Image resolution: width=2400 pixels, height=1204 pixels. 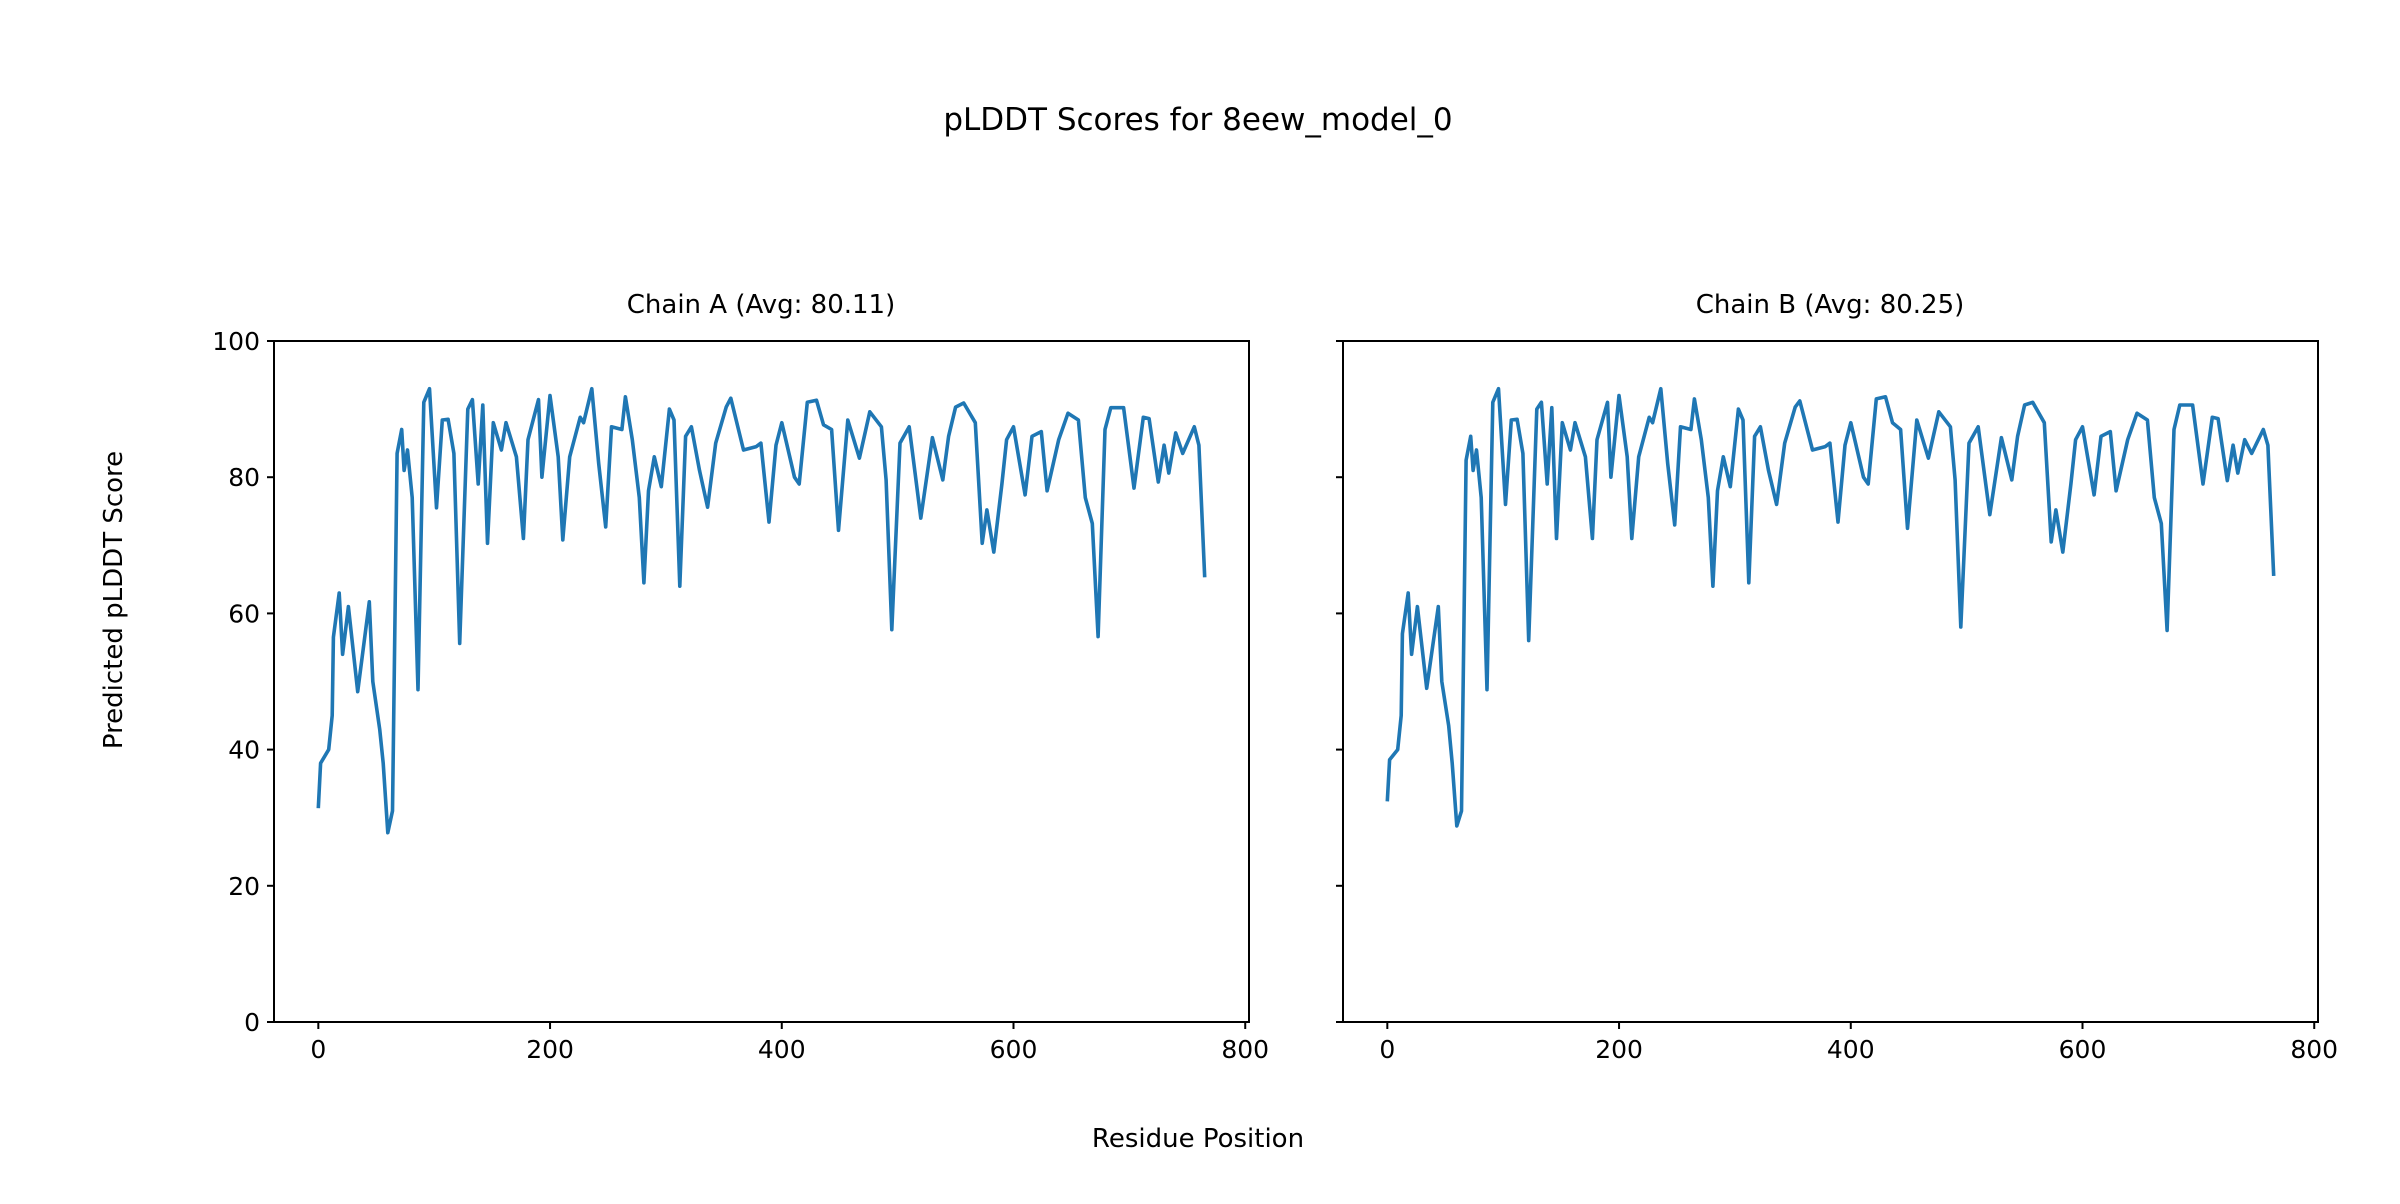 What do you see at coordinates (236, 341) in the screenshot?
I see `y-tick-label: 100` at bounding box center [236, 341].